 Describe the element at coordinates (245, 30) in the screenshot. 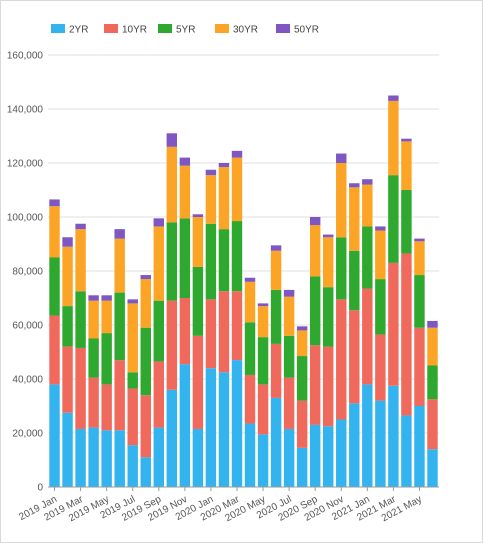

I see `legend-label-30yr: 30YR` at that location.